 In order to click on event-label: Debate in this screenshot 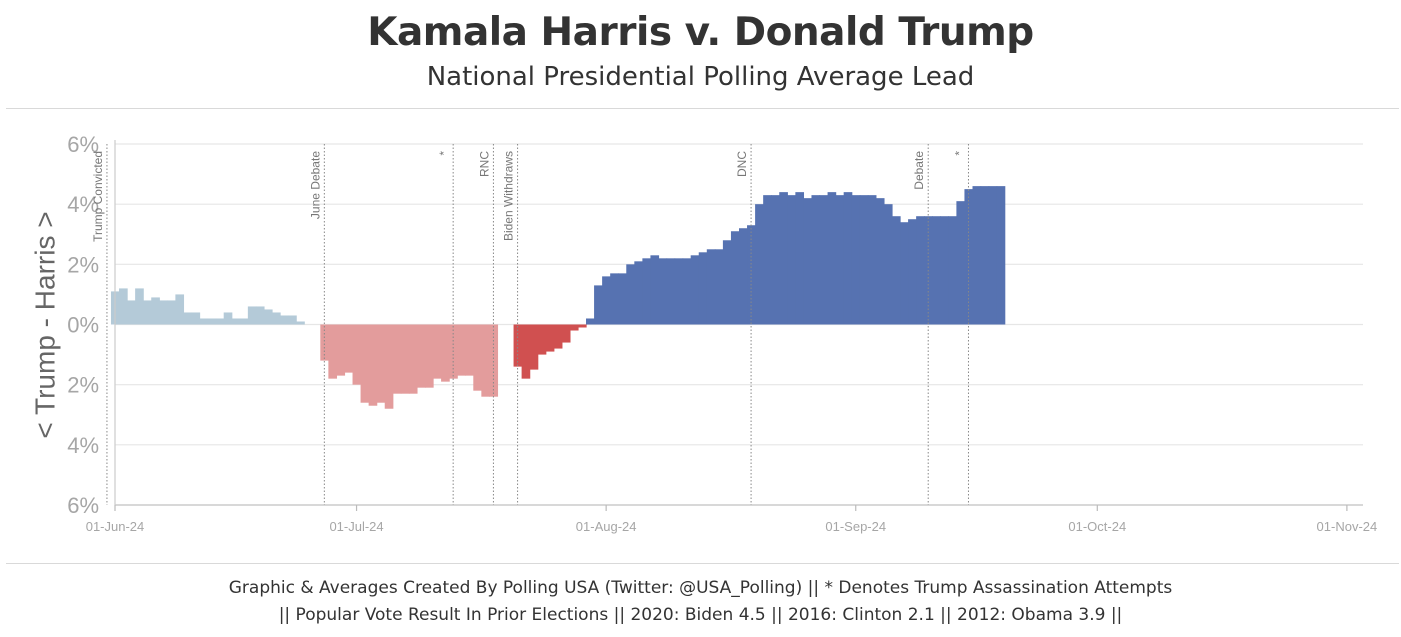, I will do `click(919, 170)`.